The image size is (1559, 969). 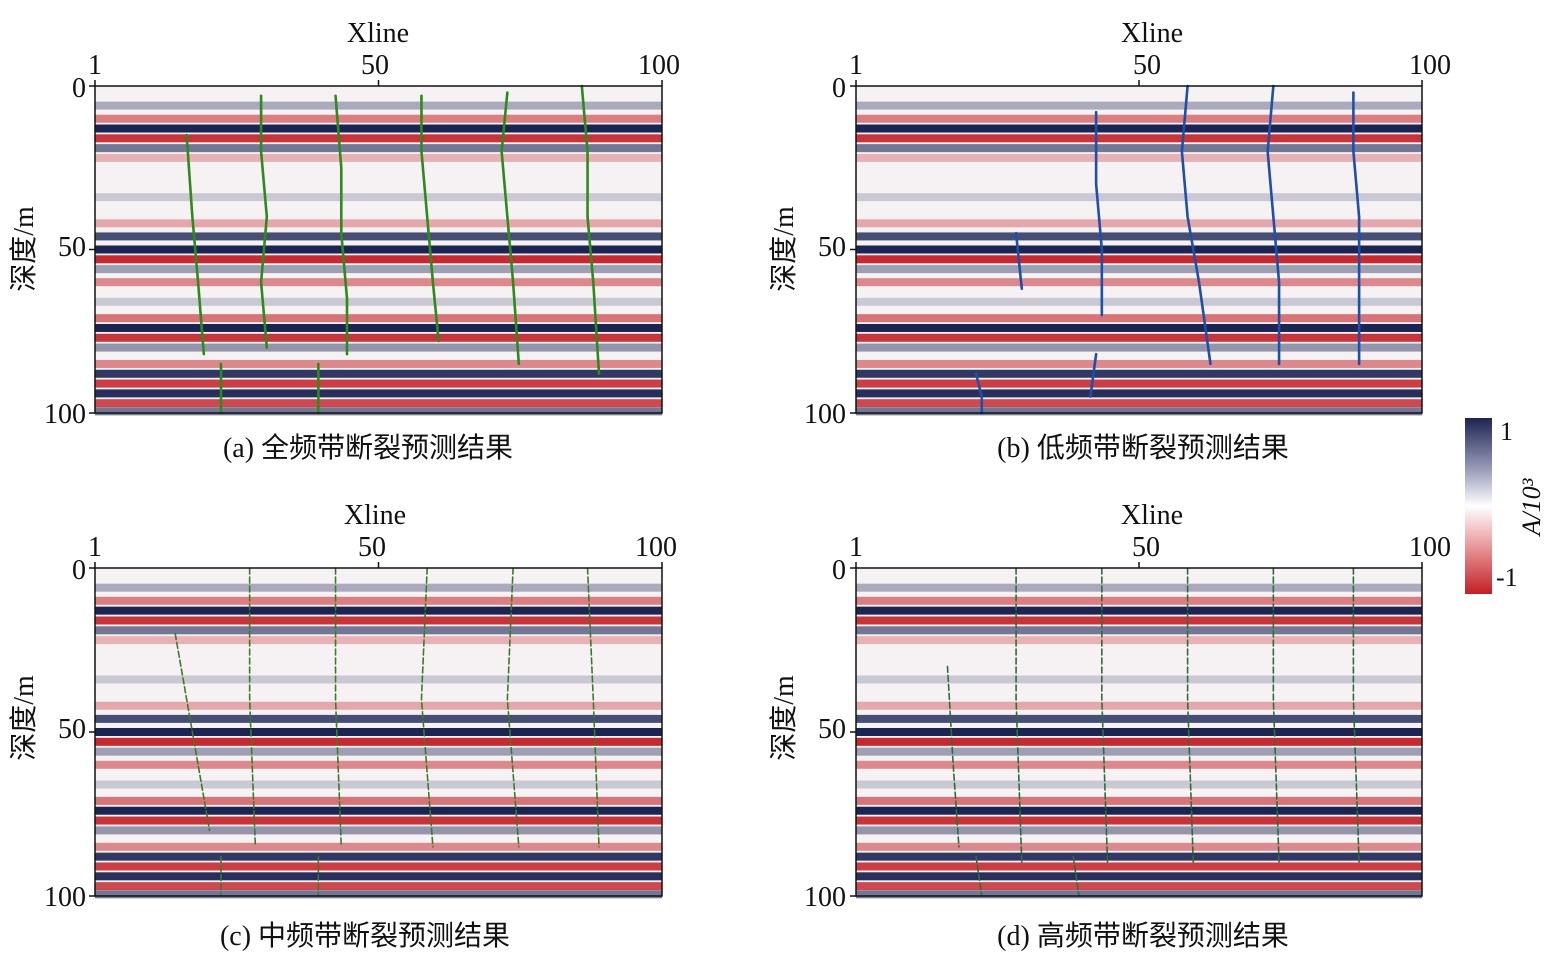 I want to click on panel-b-xtick-100: 100, so click(x=1430, y=65).